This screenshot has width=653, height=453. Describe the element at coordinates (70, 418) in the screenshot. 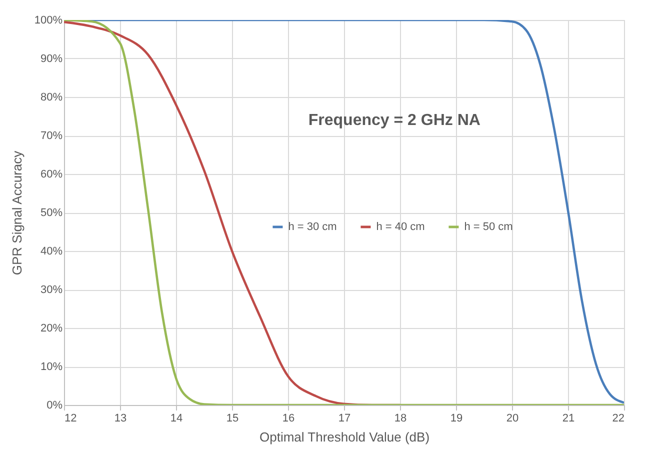

I see `x-tick-label: 12` at that location.